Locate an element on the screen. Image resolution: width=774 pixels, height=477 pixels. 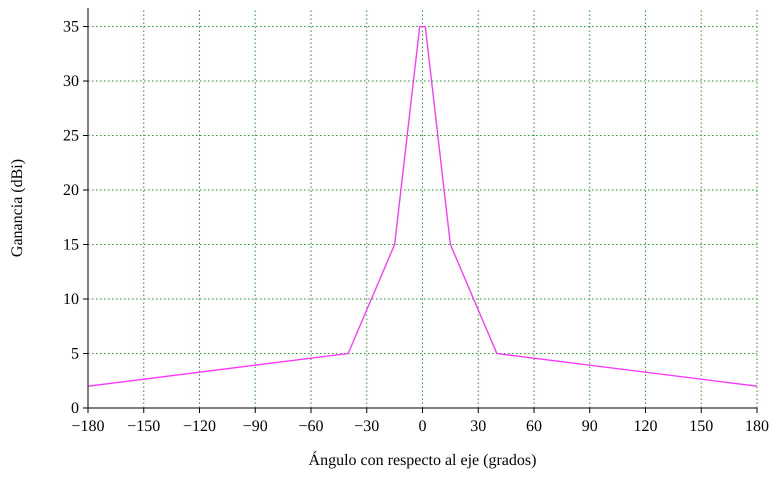
y-tick-label: 10 is located at coordinates (71, 299).